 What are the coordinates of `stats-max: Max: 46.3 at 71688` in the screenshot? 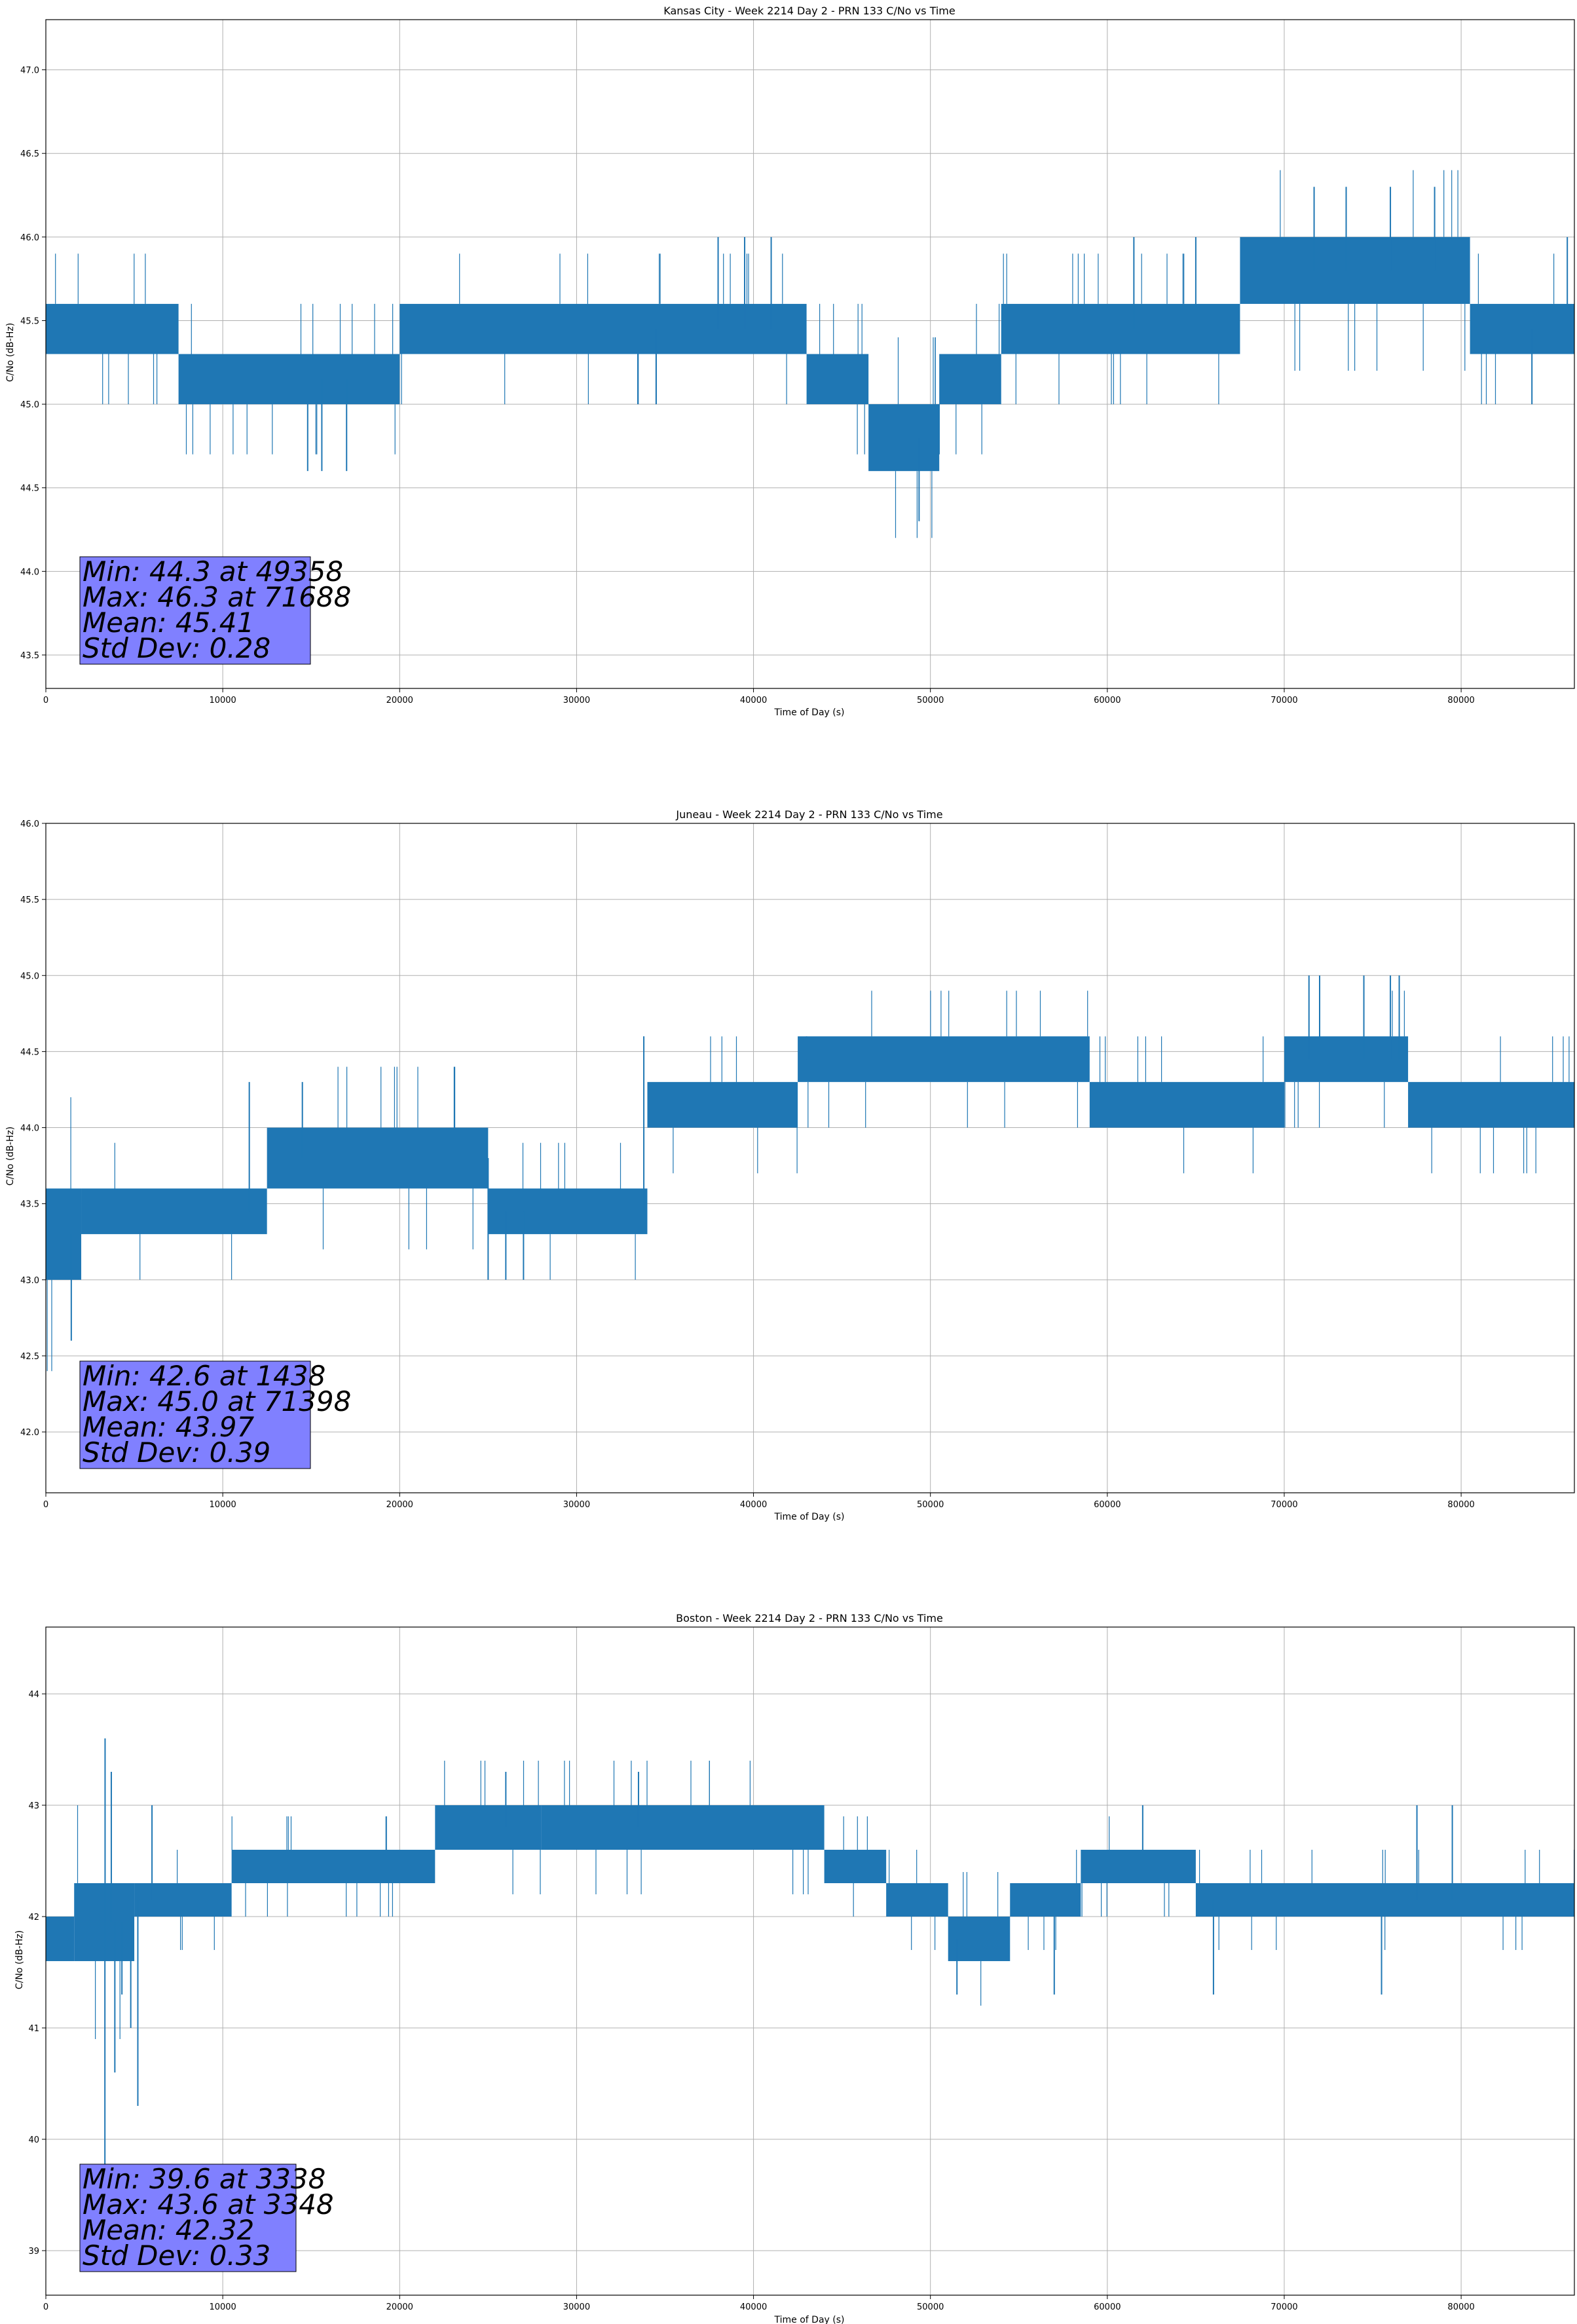 It's located at (217, 597).